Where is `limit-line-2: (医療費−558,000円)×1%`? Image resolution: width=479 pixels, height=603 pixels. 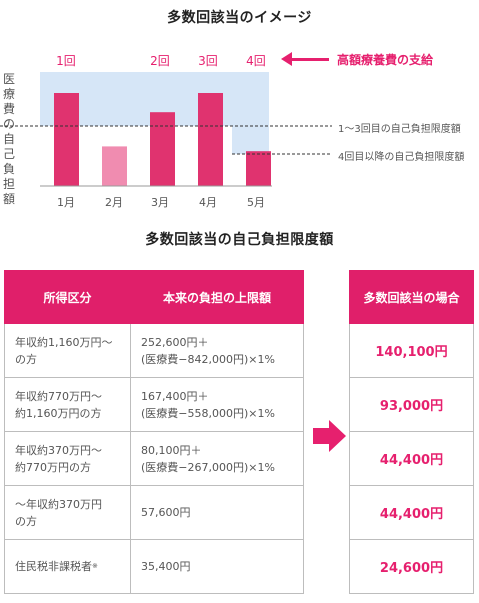
limit-line-2: (医療費−558,000円)×1% is located at coordinates (208, 413).